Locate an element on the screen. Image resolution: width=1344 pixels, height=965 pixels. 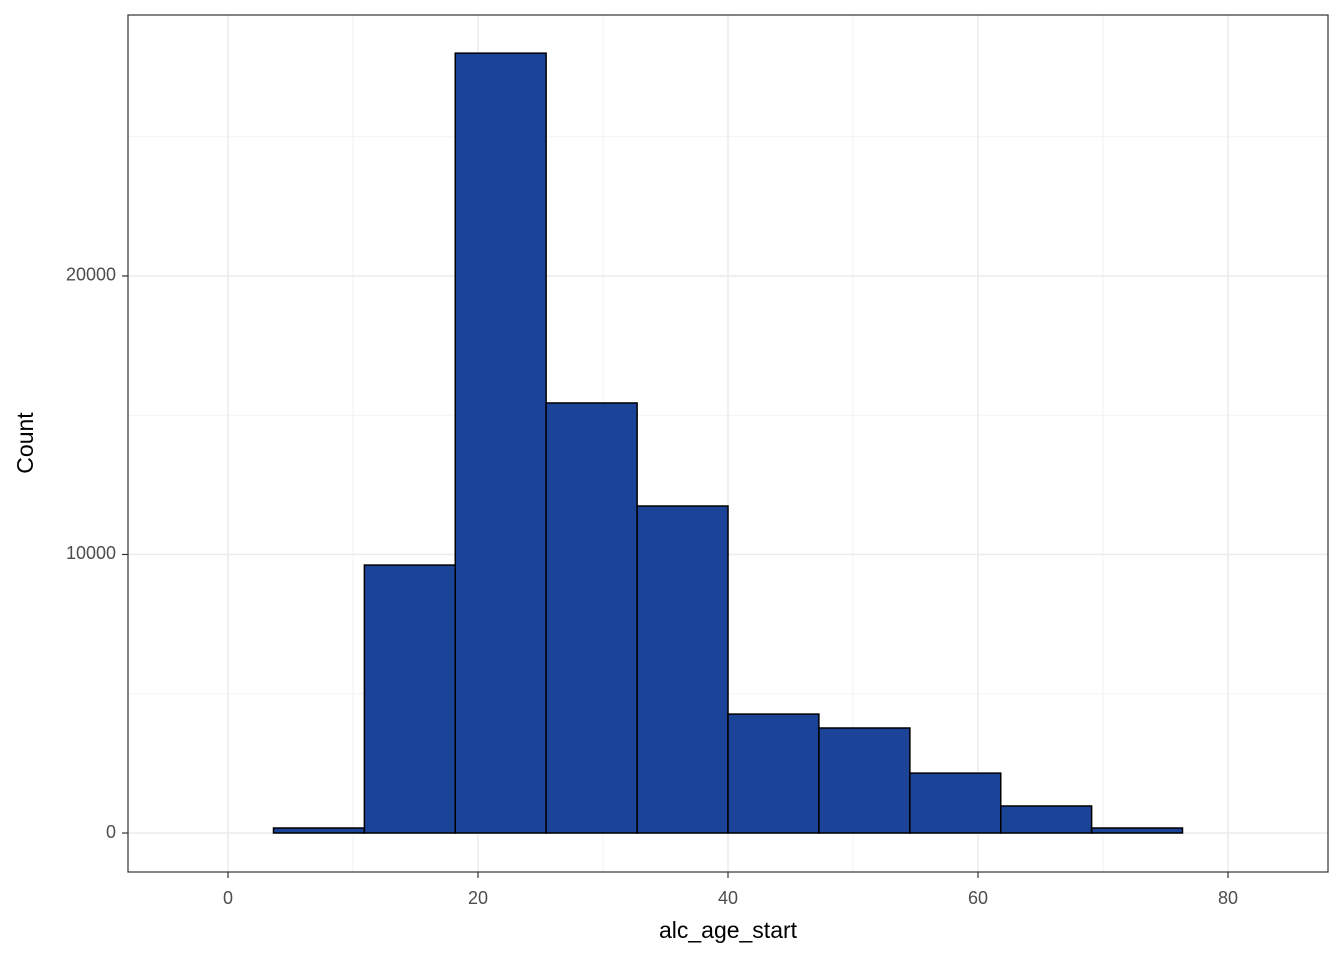
x-tick-label: 20 is located at coordinates (478, 898).